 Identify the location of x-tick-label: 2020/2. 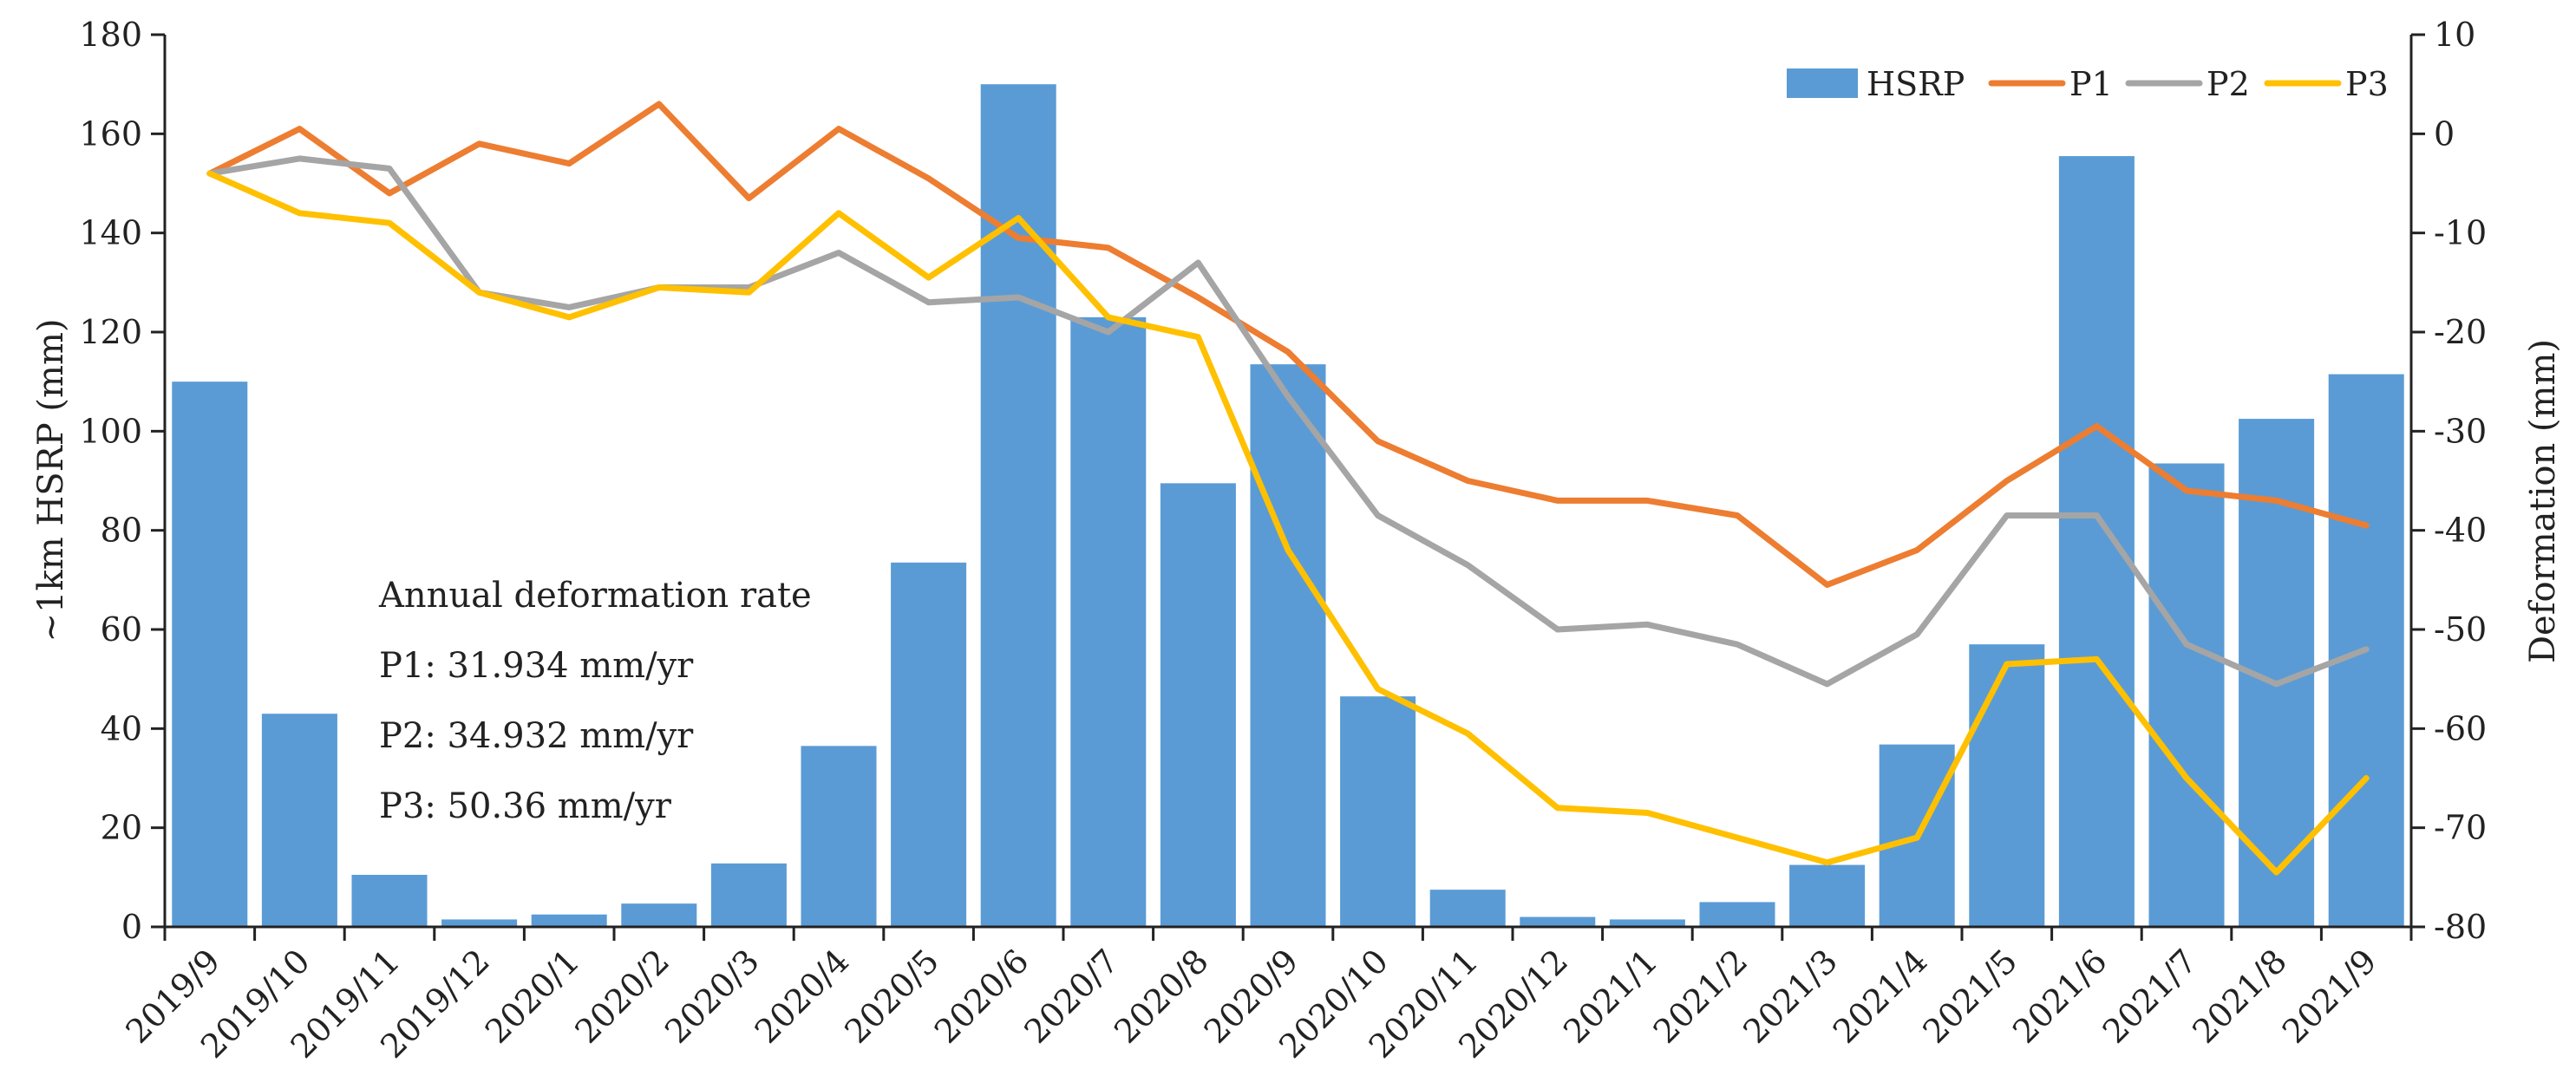
(622, 996).